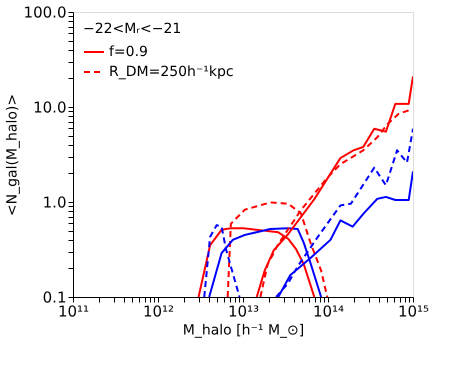 The image size is (463, 380). I want to click on x-tick-label: 10¹⁴, so click(328, 311).